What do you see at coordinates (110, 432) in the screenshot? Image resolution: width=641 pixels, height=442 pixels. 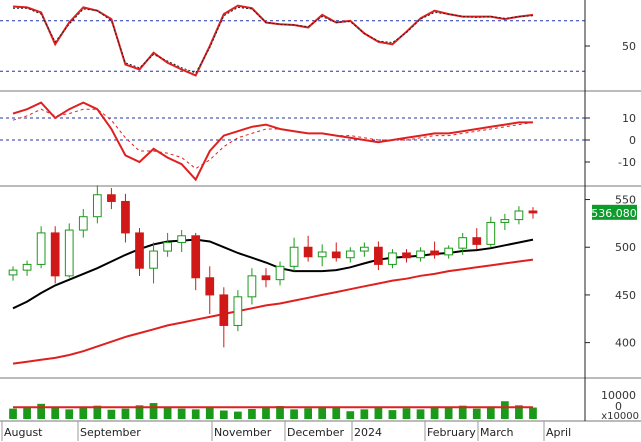 I see `x-tick-label: September` at bounding box center [110, 432].